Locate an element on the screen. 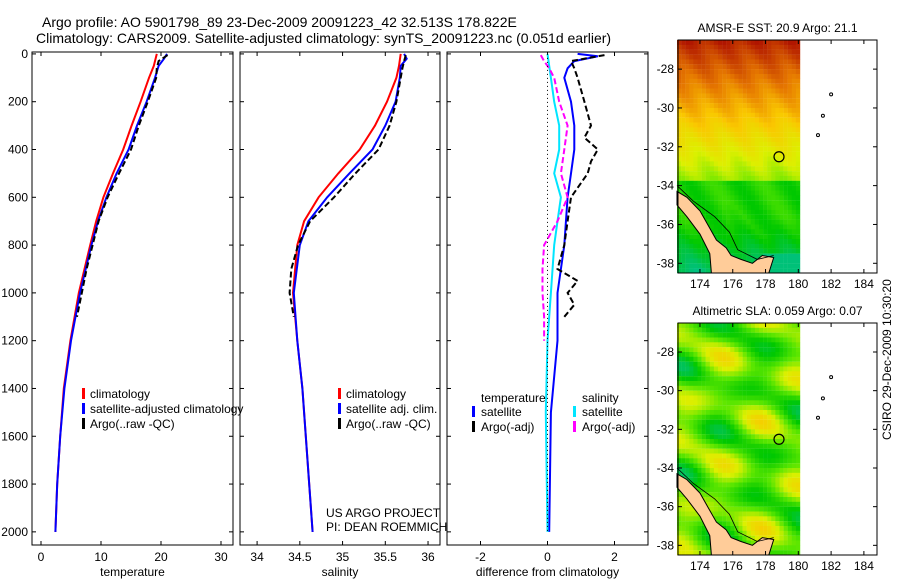  x-tick-label: 30 is located at coordinates (221, 557).